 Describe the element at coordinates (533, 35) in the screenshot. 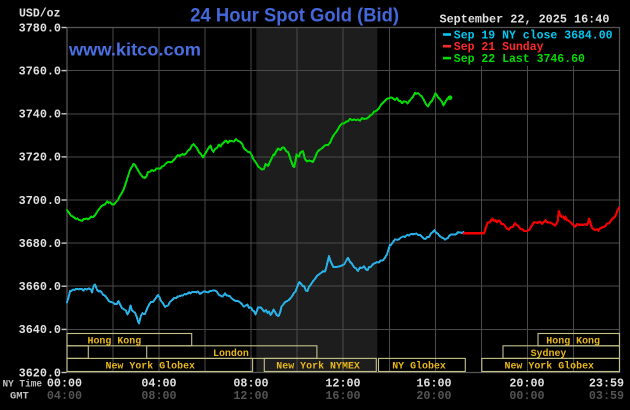

I see `svg-text: Sep 19 NY close 3684.00` at that location.